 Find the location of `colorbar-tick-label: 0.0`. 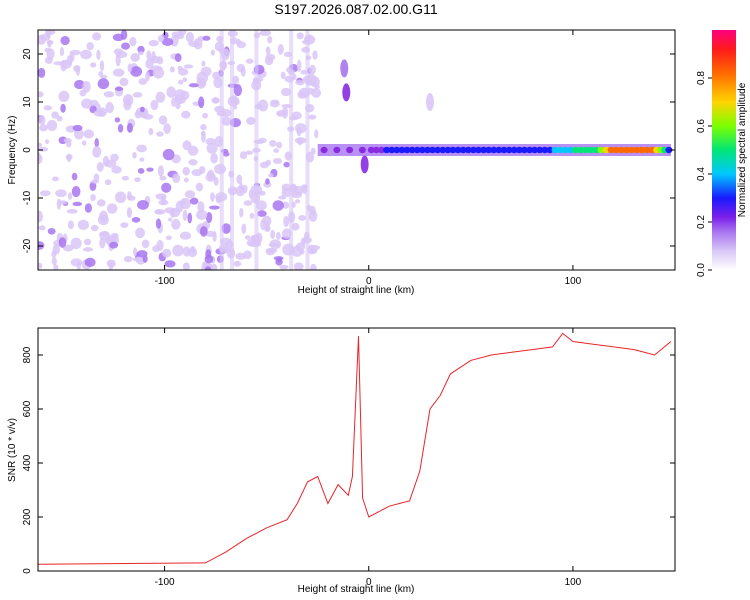

colorbar-tick-label: 0.0 is located at coordinates (701, 270).